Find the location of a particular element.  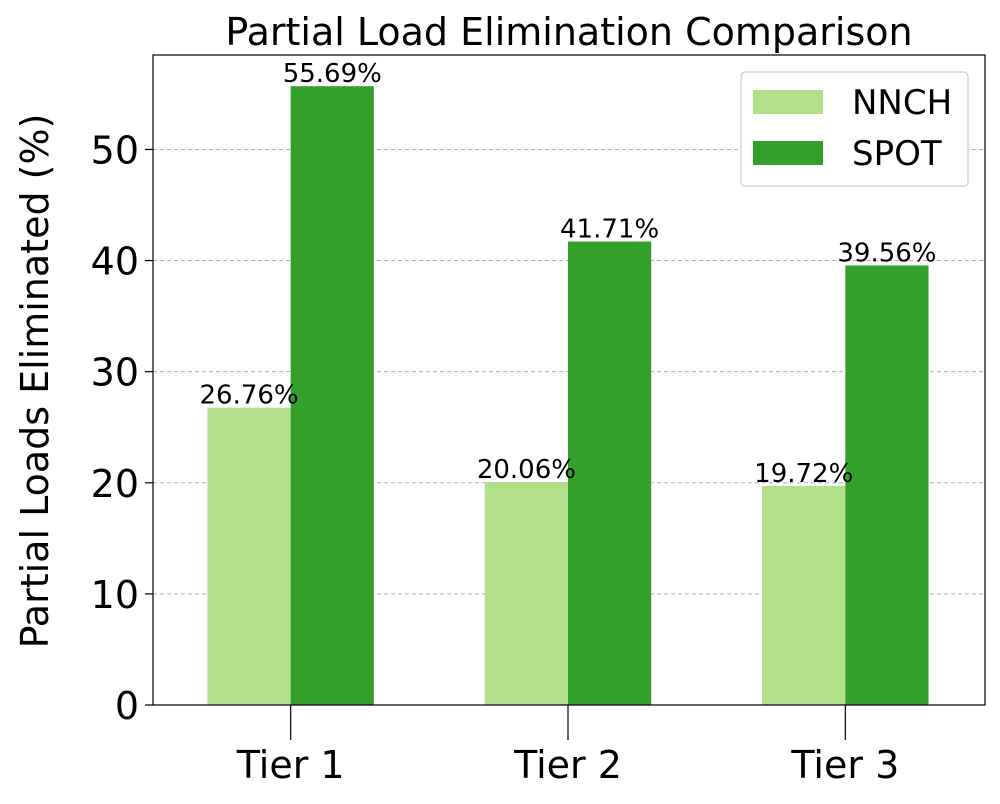

y-tick-label: 50 is located at coordinates (115, 150).